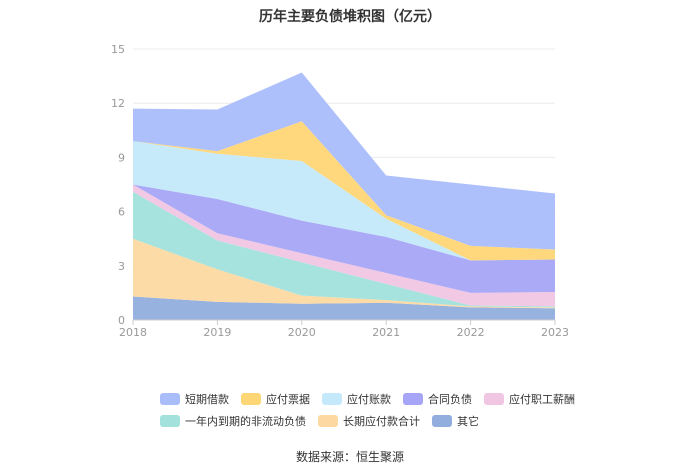 The width and height of the screenshot is (700, 473). I want to click on data-source: 数据来源：恒生聚源, so click(349, 457).